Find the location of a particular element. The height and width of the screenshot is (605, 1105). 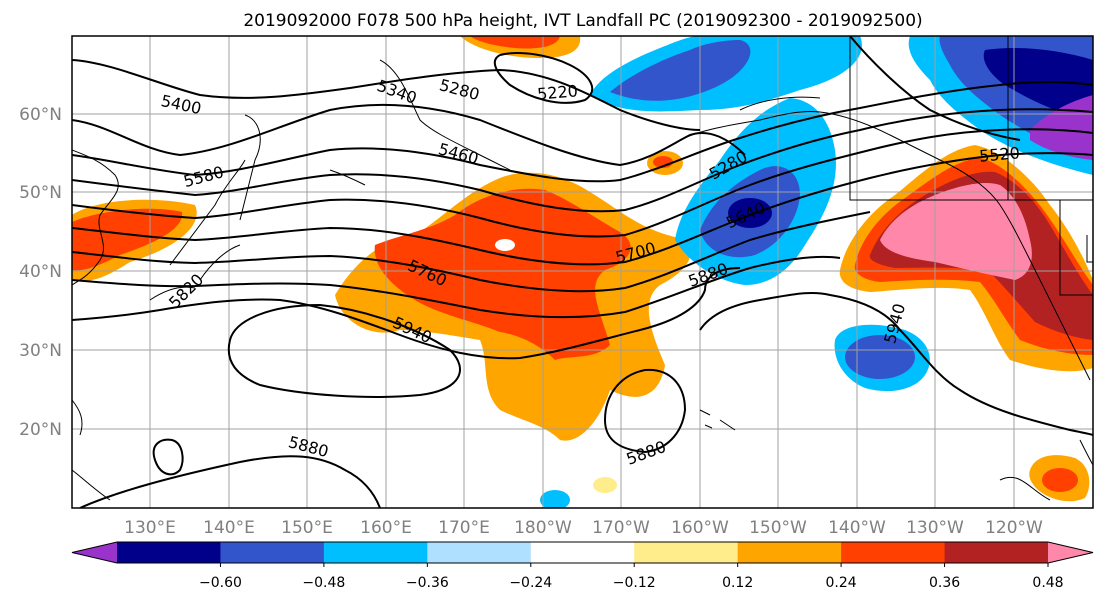

colorbar-tick-label: −0.36 is located at coordinates (427, 583).